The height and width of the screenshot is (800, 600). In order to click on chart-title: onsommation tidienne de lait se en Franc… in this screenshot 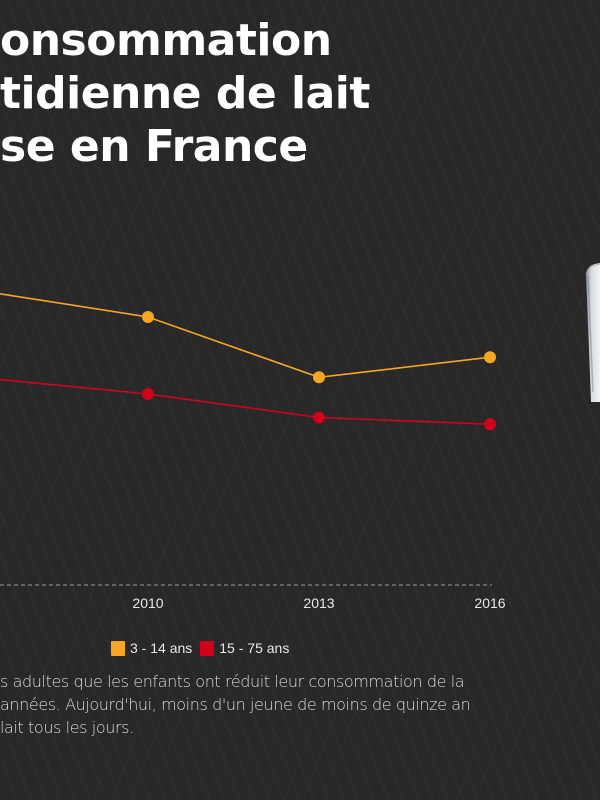, I will do `click(210, 93)`.